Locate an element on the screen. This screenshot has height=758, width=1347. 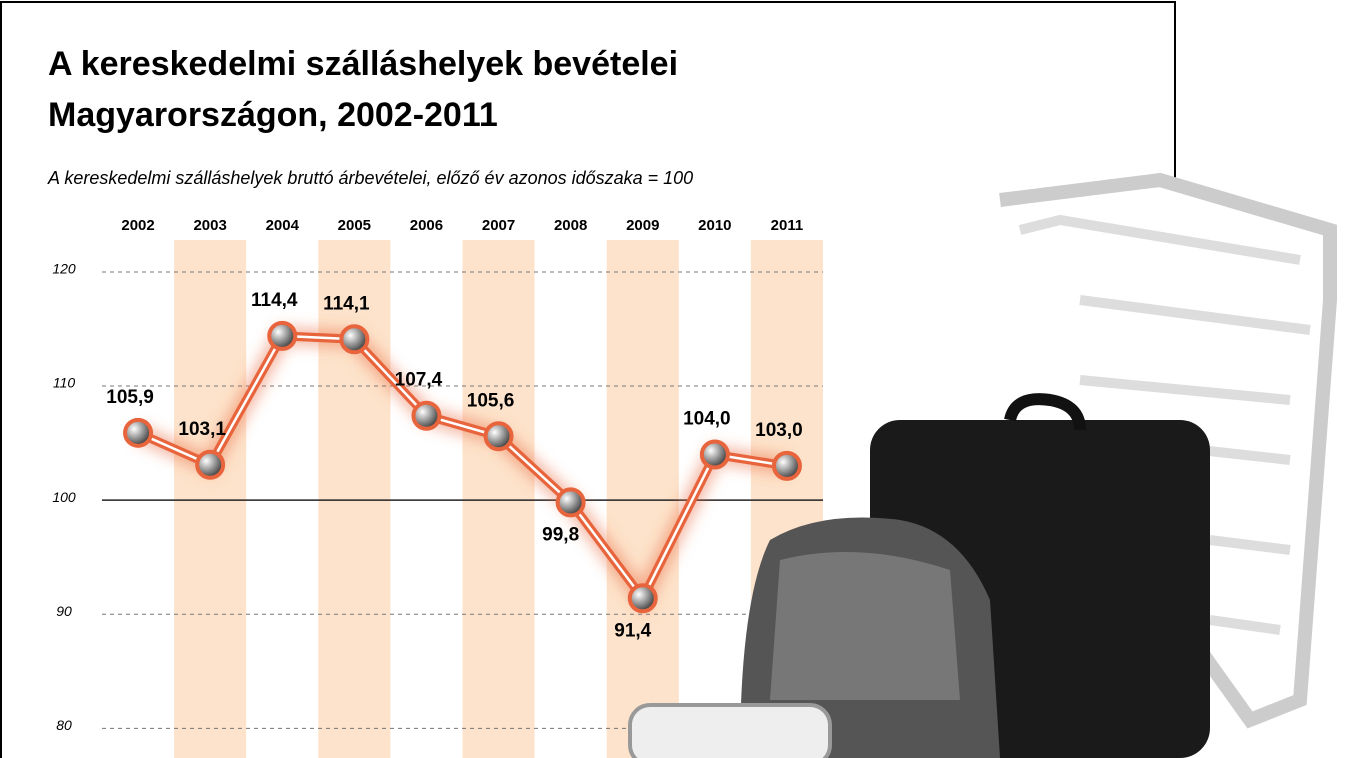
data-label: 104,0 is located at coordinates (707, 419).